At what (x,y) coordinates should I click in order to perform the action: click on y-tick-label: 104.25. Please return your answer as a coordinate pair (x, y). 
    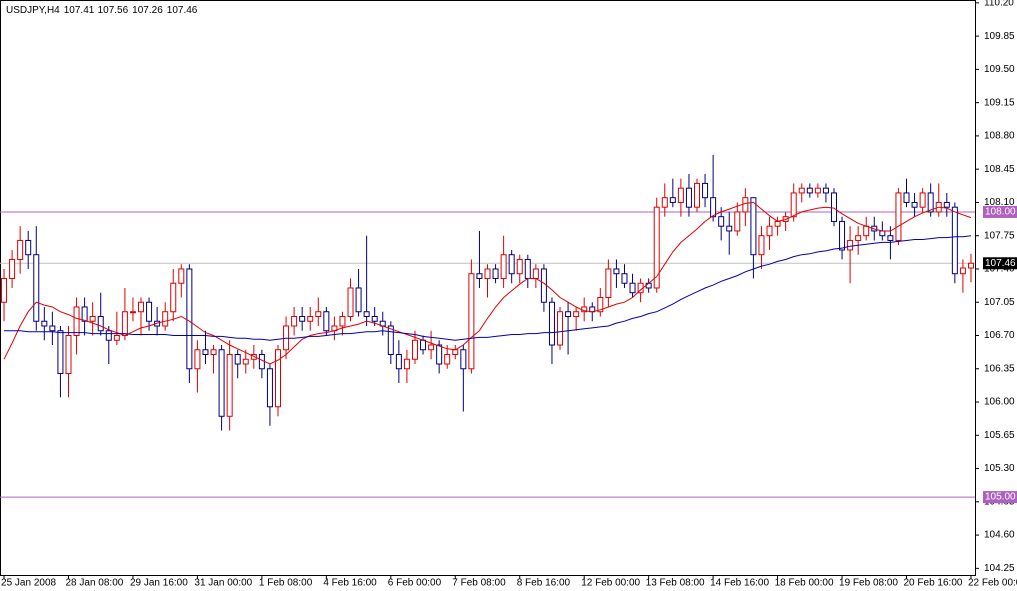
    Looking at the image, I should click on (999, 568).